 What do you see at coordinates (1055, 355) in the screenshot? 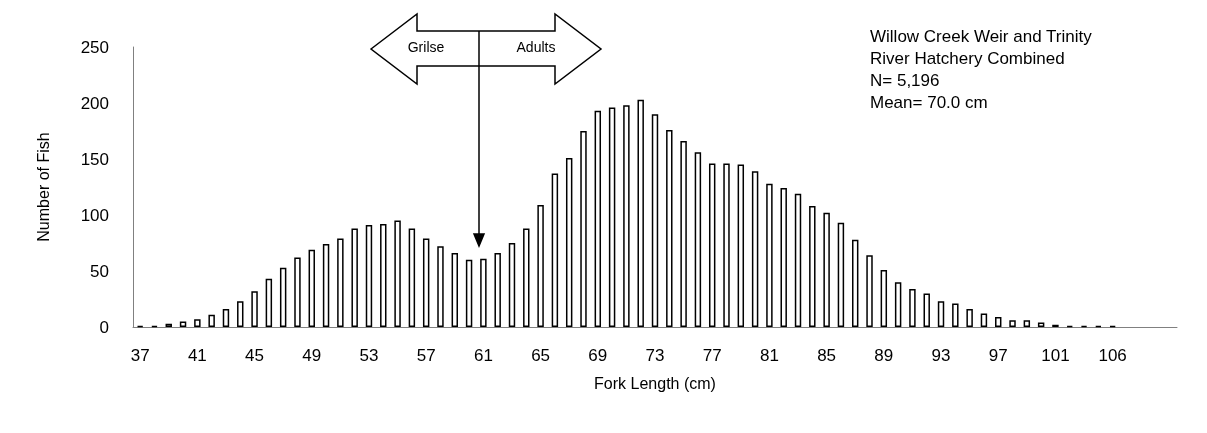
I see `x-tick-label: 101` at bounding box center [1055, 355].